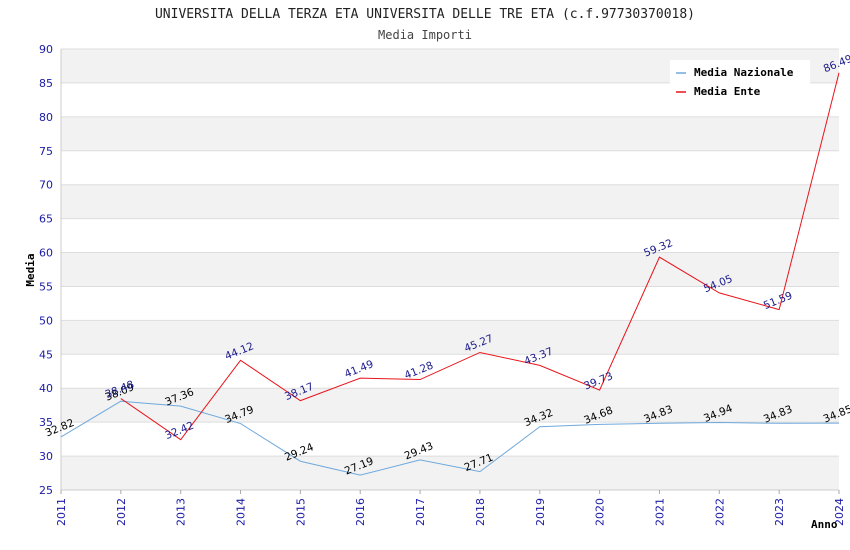 The height and width of the screenshot is (550, 850). I want to click on legend: Media Nazionale Media Ente, so click(740, 80).